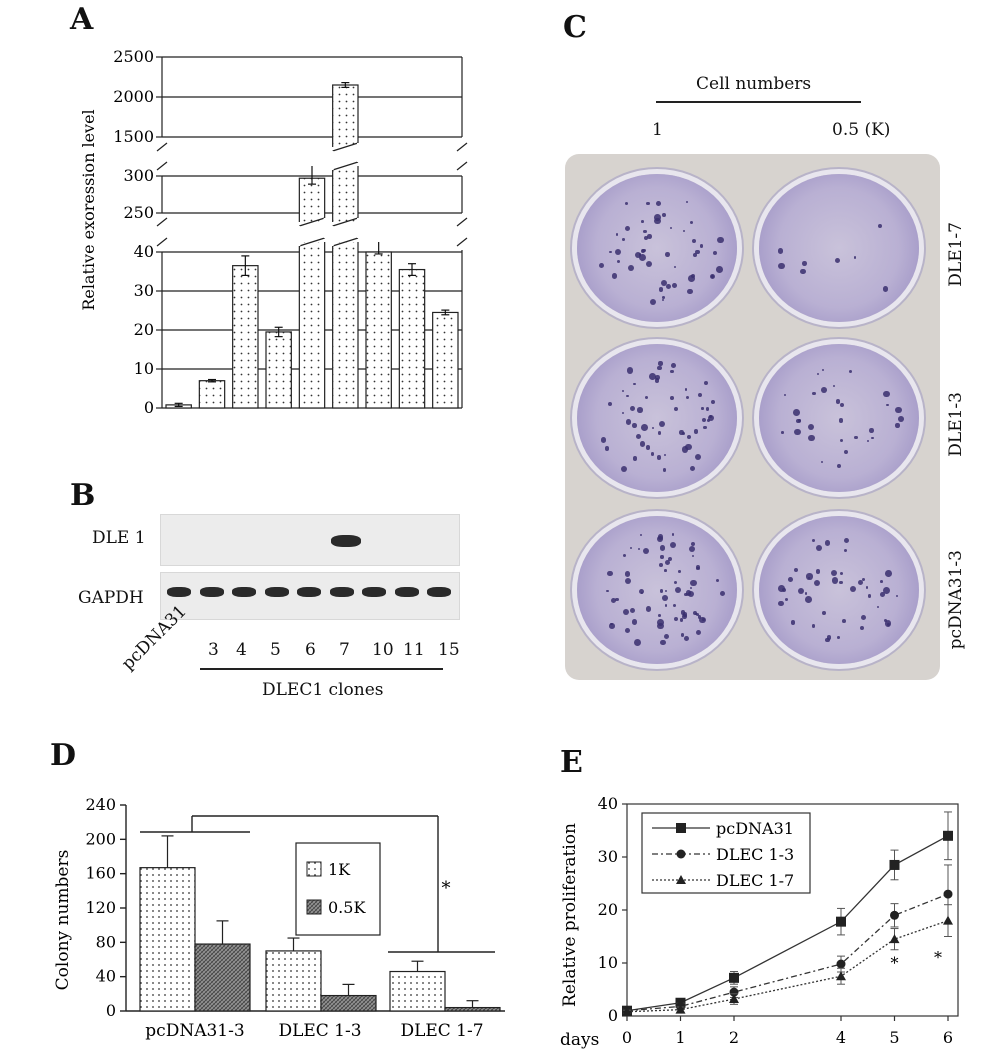 Image resolution: width=1000 pixels, height=1053 pixels. I want to click on panel-a-axis-breaks, so click(312, 194).